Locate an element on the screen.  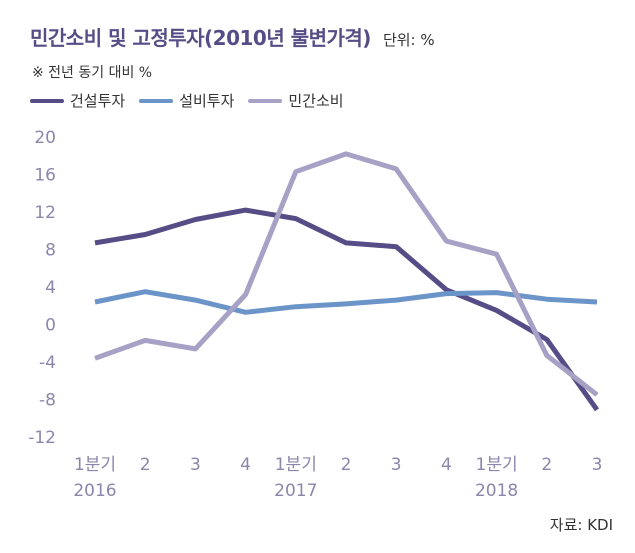
legend: 건설투자 설비투자 민간소비 is located at coordinates (187, 100).